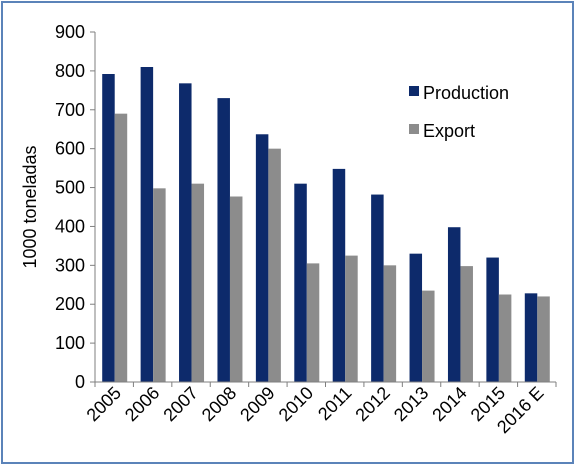 The height and width of the screenshot is (464, 575). Describe the element at coordinates (505, 338) in the screenshot. I see `bar-export-2015` at that location.